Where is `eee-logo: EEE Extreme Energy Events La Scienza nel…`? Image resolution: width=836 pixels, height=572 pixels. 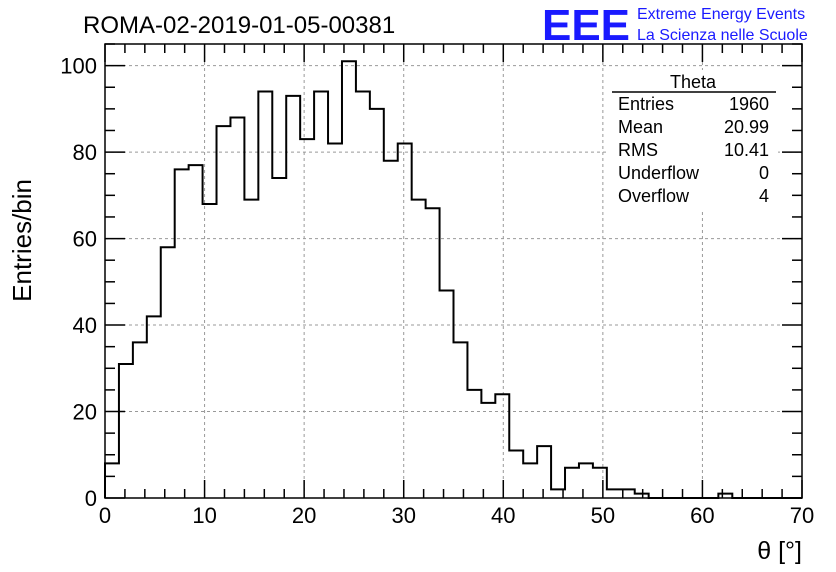
eee-logo: EEE Extreme Energy Events La Scienza nel… is located at coordinates (675, 25).